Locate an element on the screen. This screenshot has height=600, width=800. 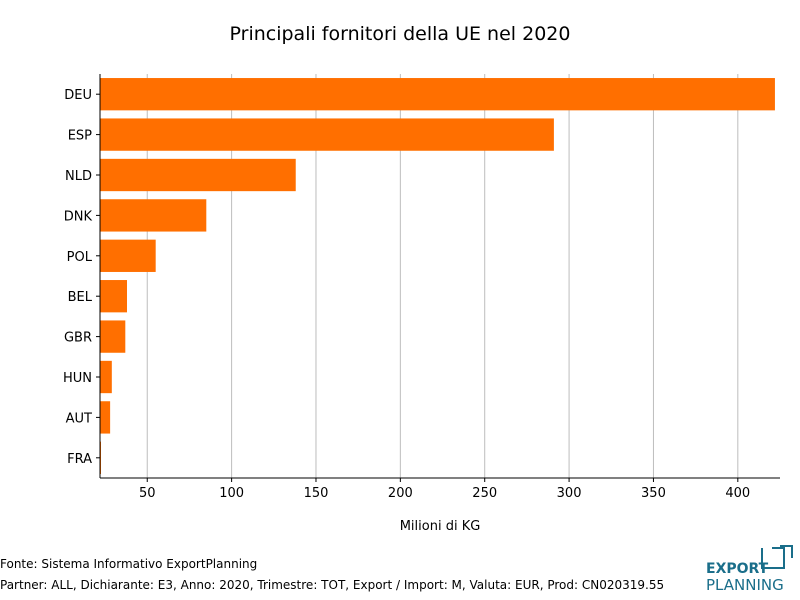
logo-text-bottom: PLANNING is located at coordinates (745, 585).